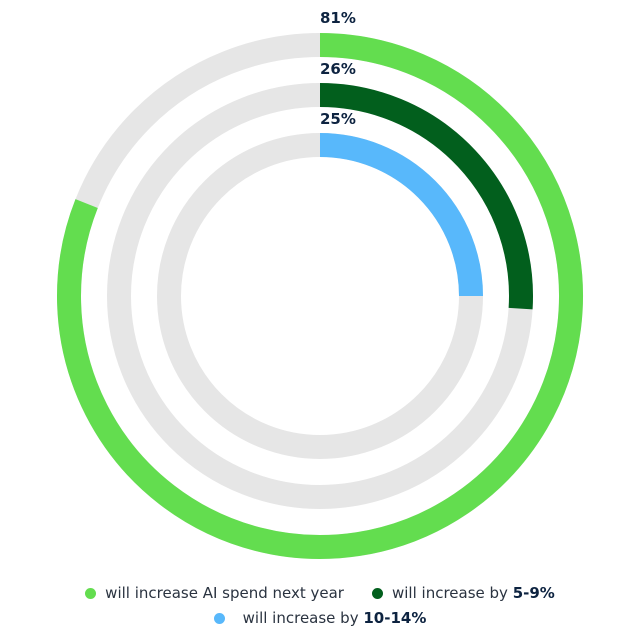 The height and width of the screenshot is (640, 640). I want to click on middle-ring-value-label: 26%, so click(338, 69).